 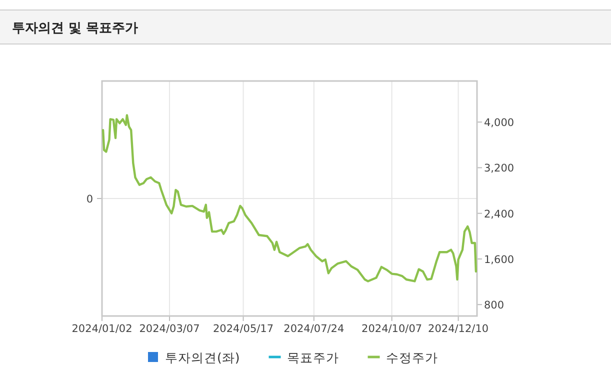 I want to click on legend-label: 투자의견(좌), so click(x=202, y=357).